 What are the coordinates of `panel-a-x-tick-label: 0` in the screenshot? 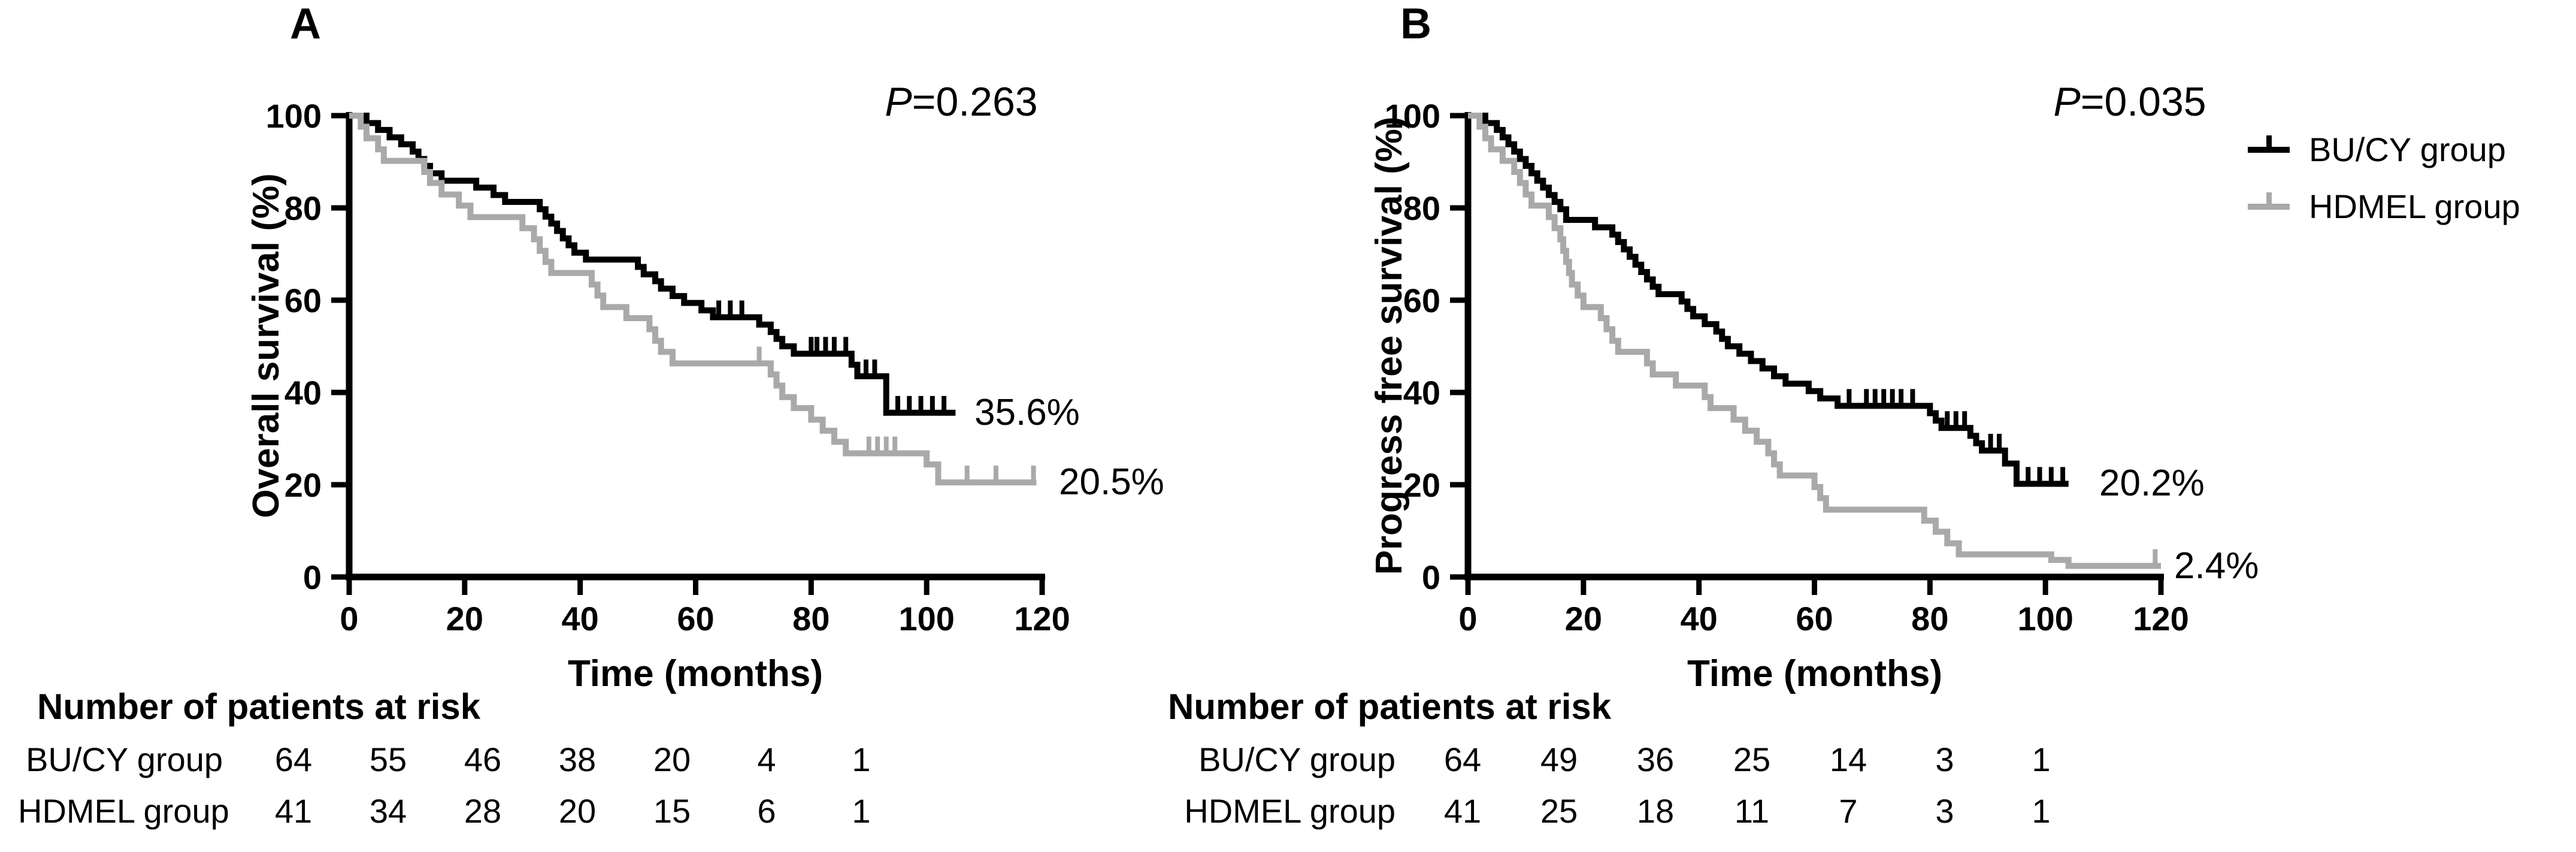 It's located at (349, 619).